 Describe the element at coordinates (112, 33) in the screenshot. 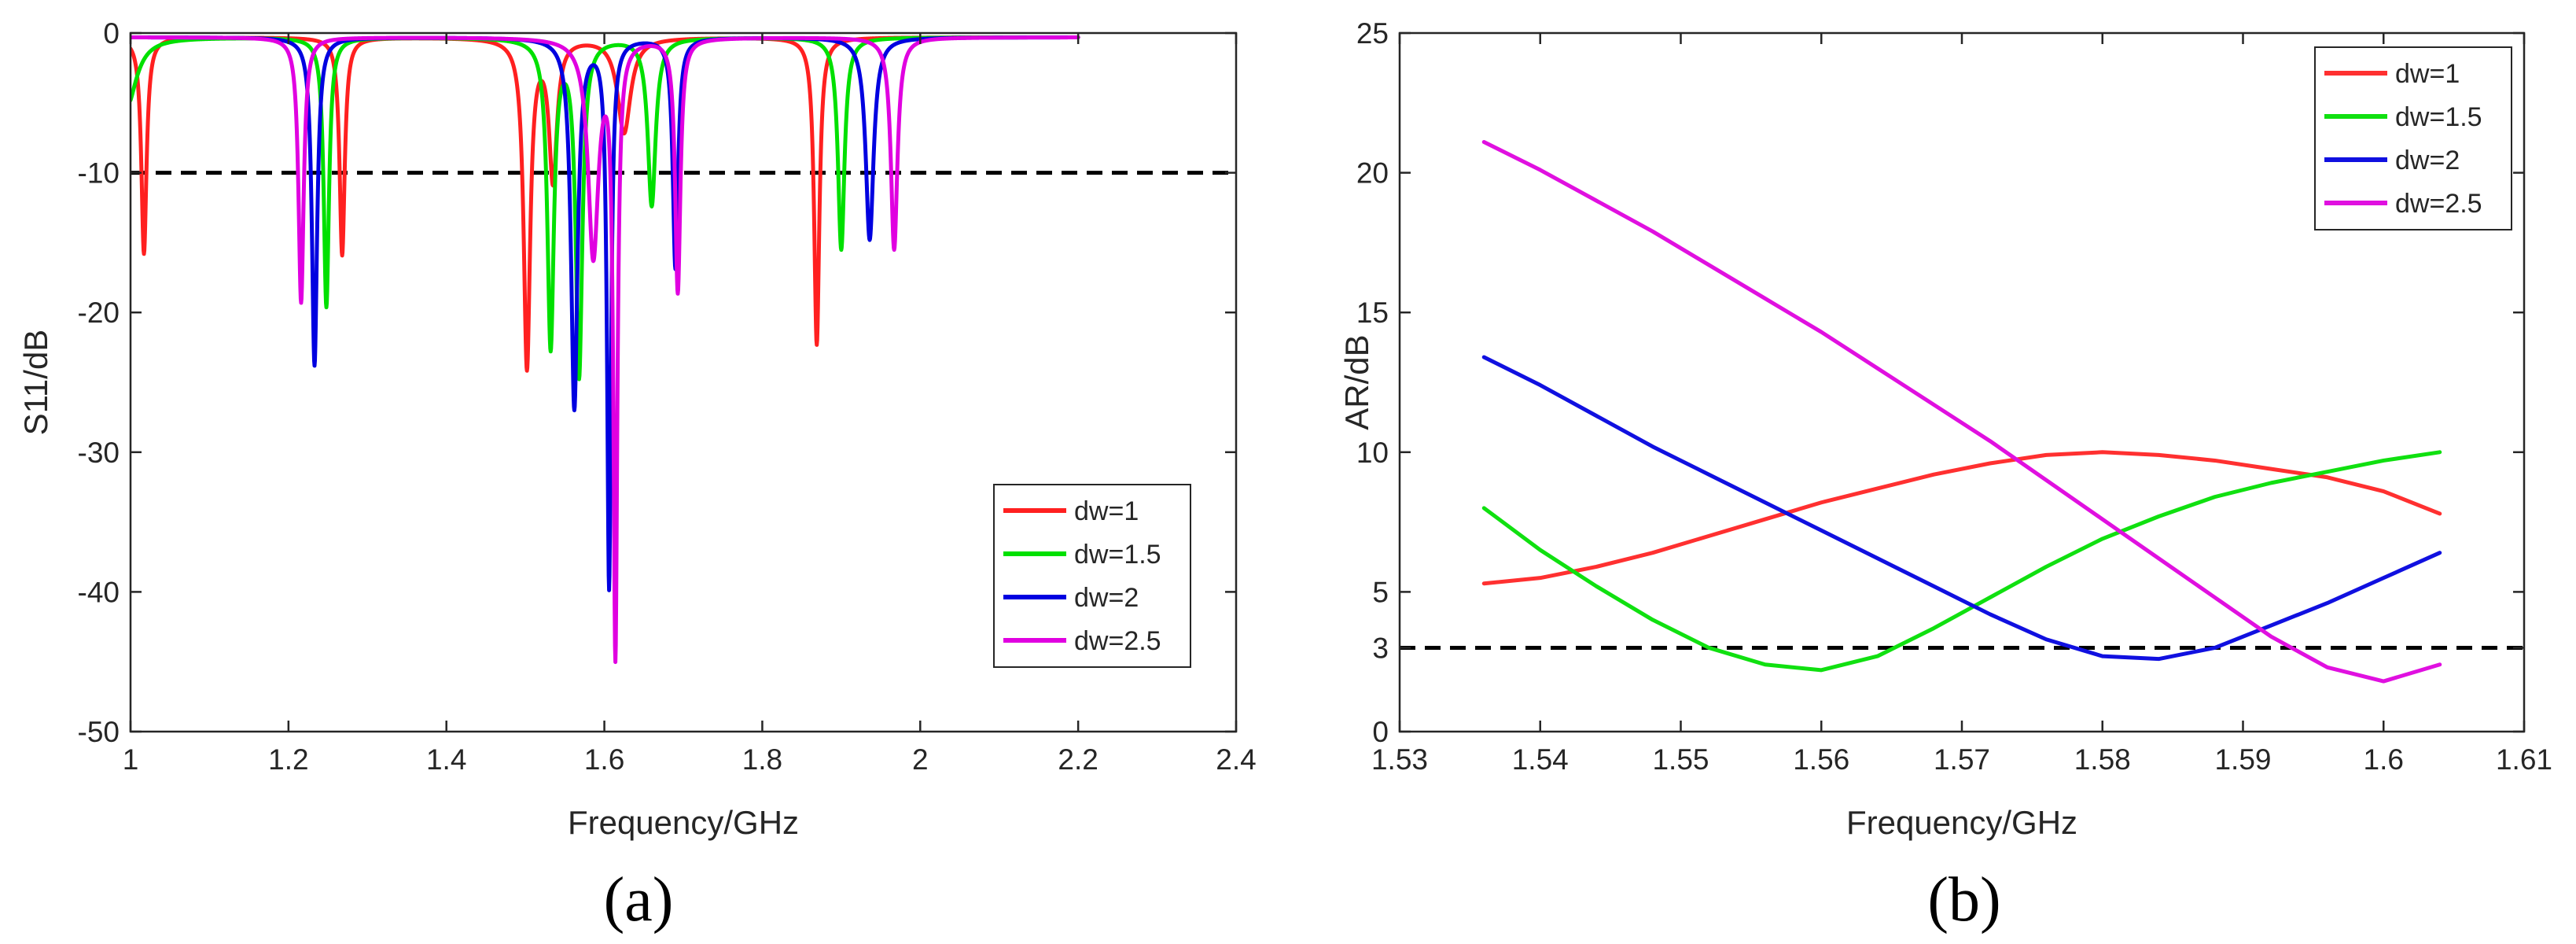

I see `chart-a-ytick-label: 0` at that location.